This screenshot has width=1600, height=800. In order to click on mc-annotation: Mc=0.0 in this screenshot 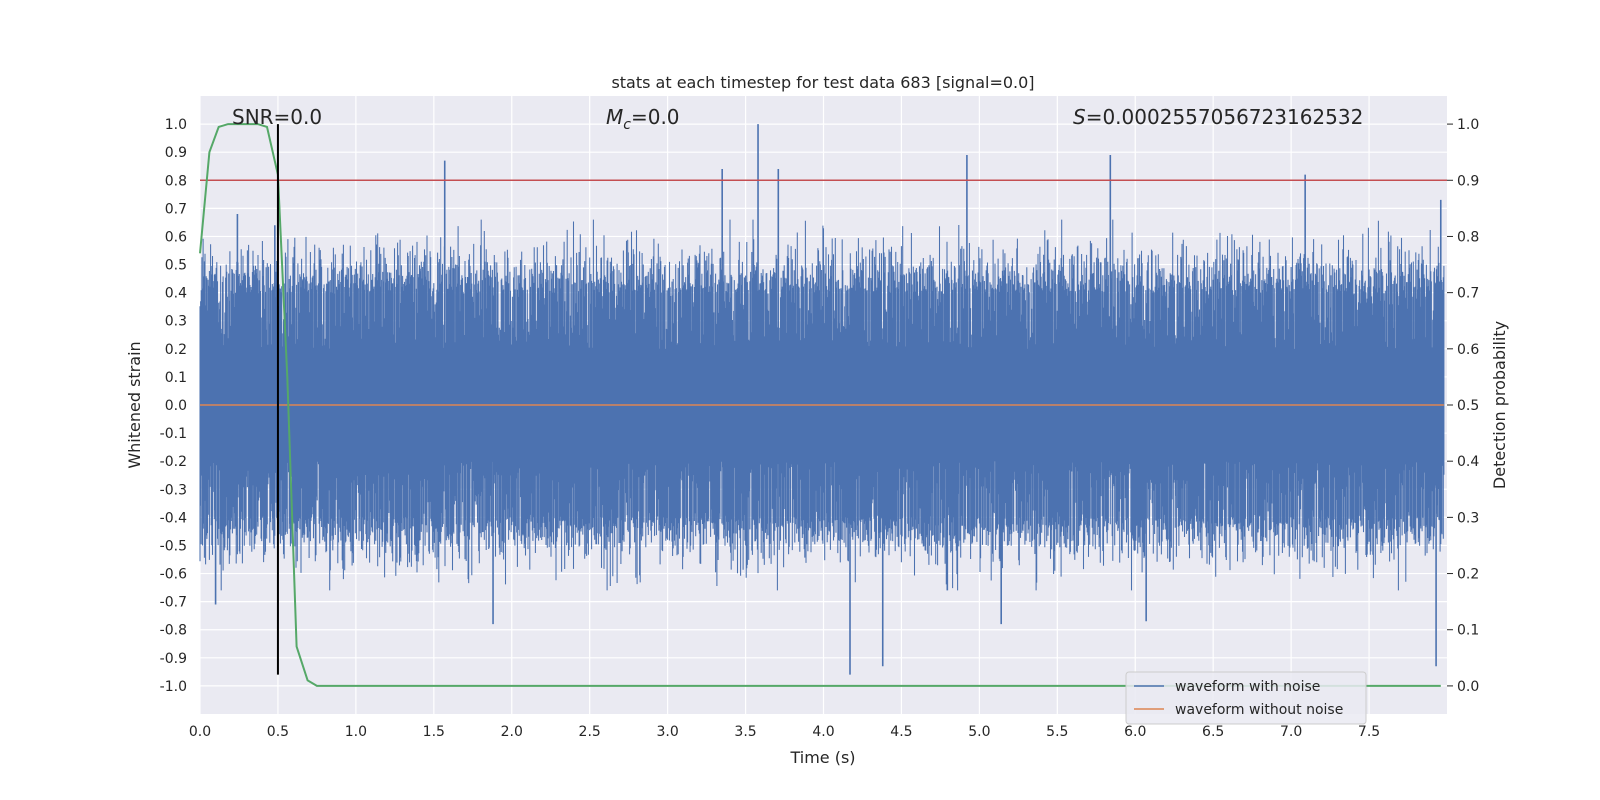, I will do `click(643, 119)`.